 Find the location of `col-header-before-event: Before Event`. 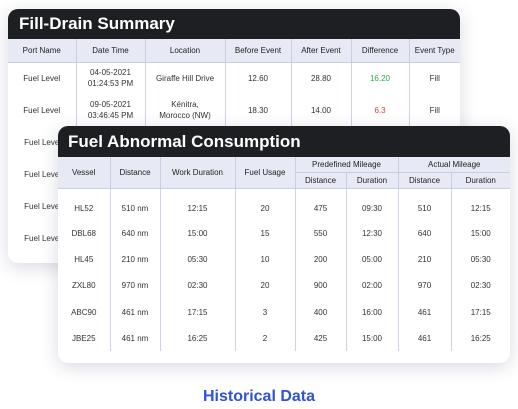

col-header-before-event: Before Event is located at coordinates (258, 51).